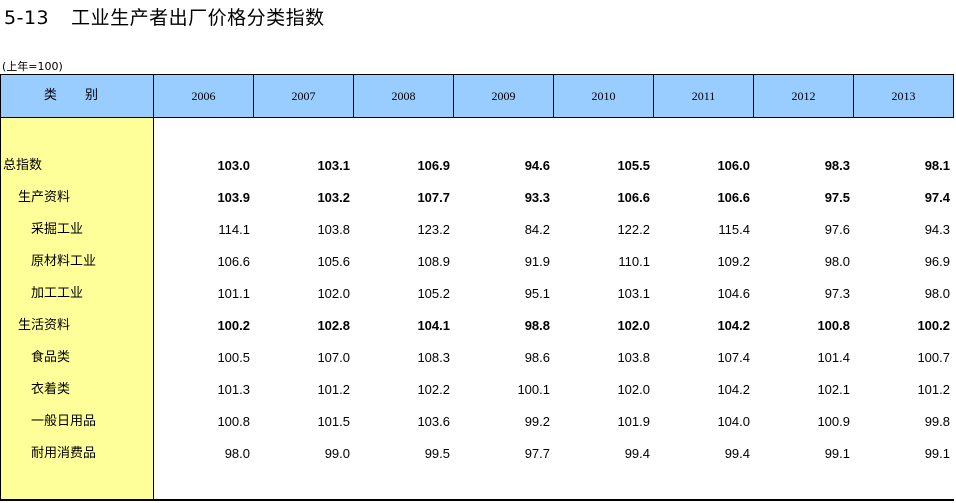 The height and width of the screenshot is (503, 956). I want to click on cell-2009: 95.1, so click(537, 293).